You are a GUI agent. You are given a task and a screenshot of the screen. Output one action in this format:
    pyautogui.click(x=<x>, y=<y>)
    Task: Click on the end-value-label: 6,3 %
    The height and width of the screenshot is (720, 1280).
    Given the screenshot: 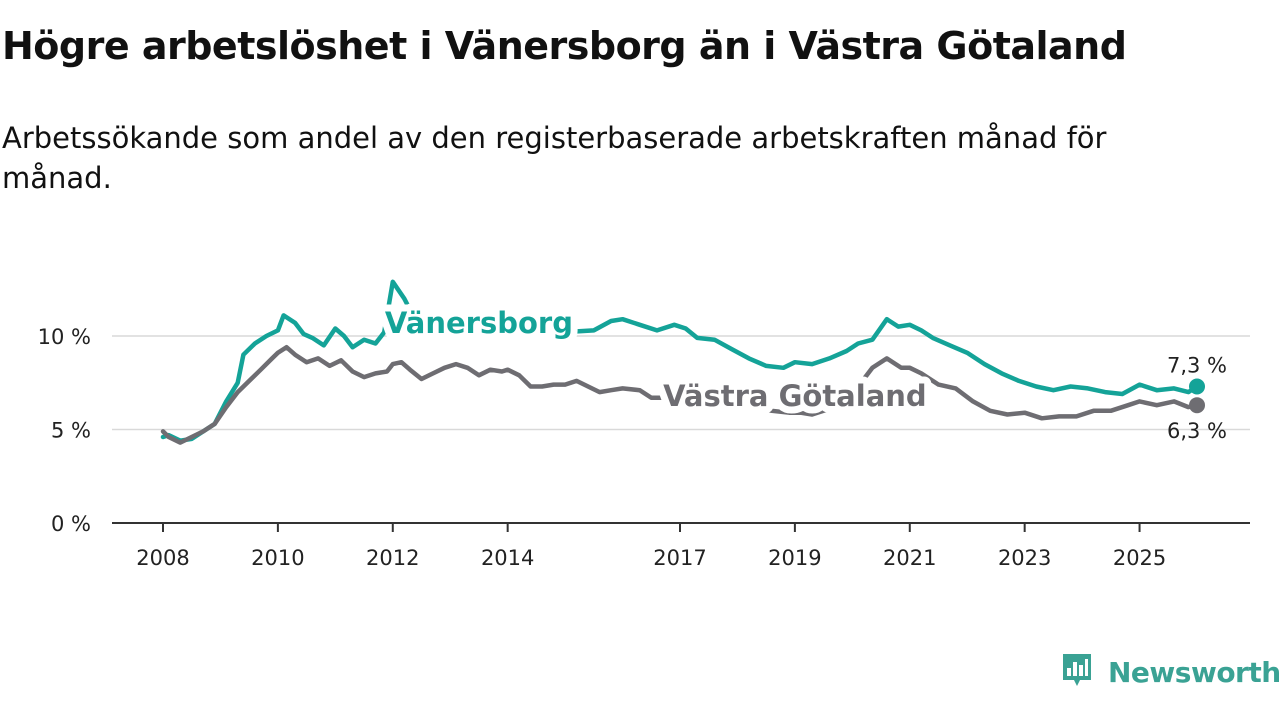 What is the action you would take?
    pyautogui.click(x=1197, y=431)
    